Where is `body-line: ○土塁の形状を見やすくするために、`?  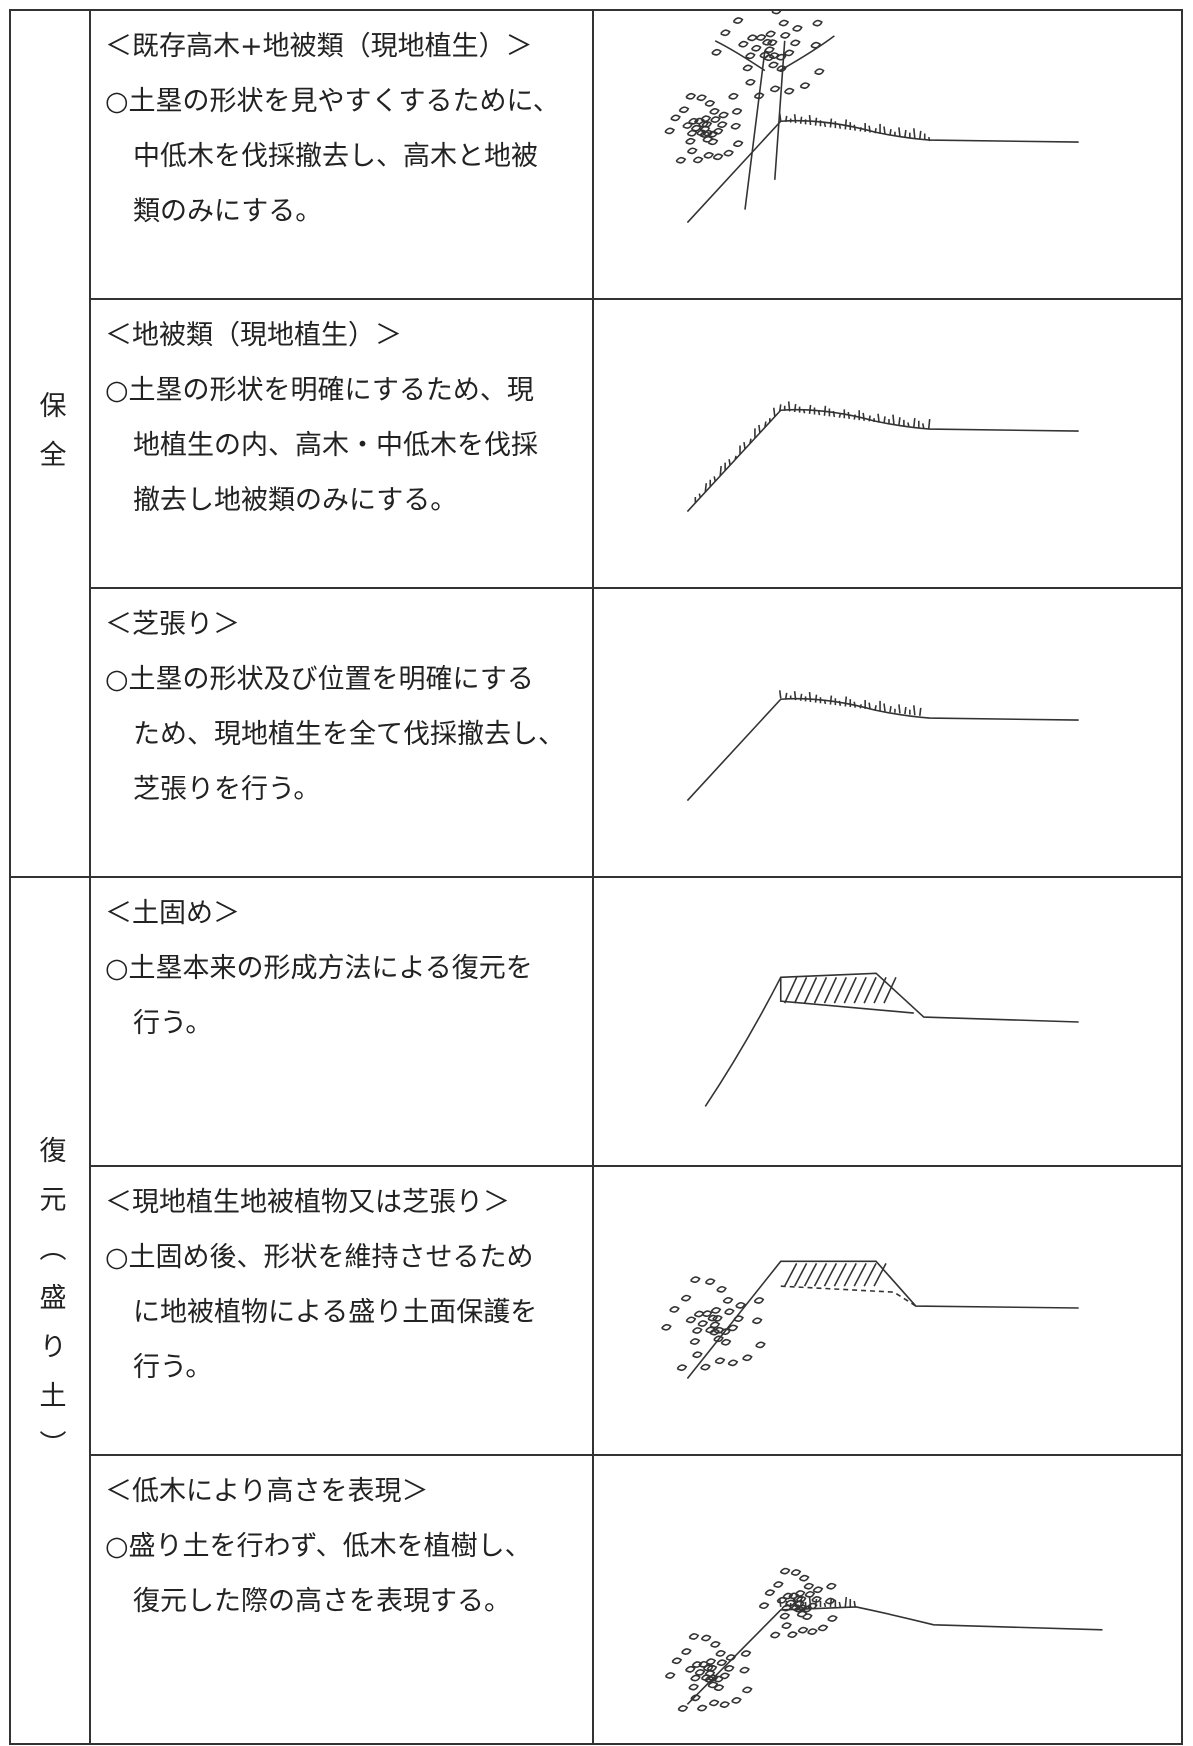
body-line: ○土塁の形状を見やすくするために、 is located at coordinates (332, 101).